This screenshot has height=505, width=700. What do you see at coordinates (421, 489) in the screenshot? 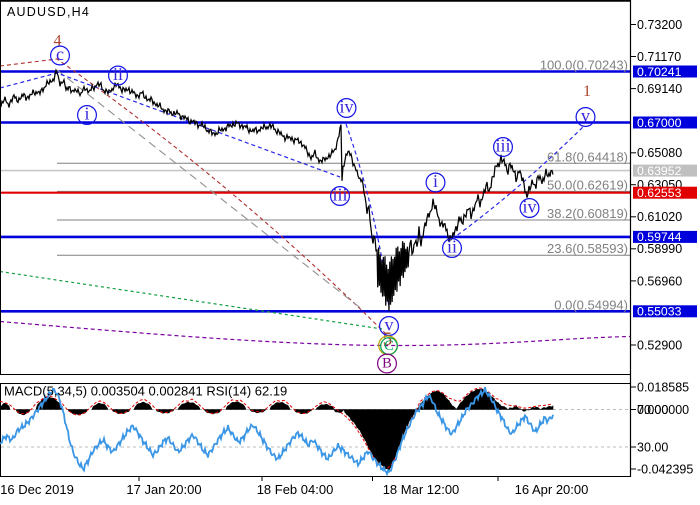
I see `svg-text: 18 Mar 12:00` at bounding box center [421, 489].